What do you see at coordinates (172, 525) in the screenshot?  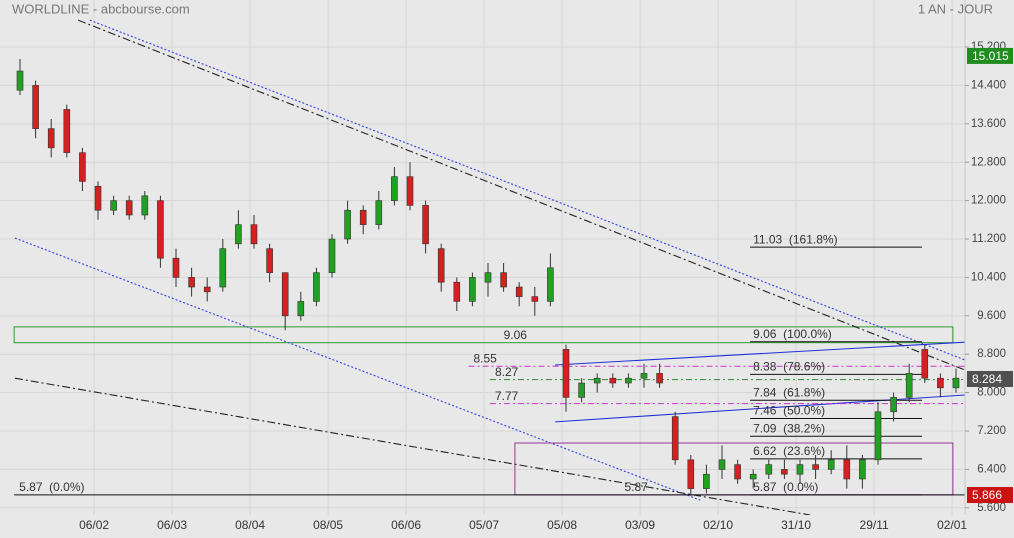 I see `x-tick-label: 06/03` at bounding box center [172, 525].